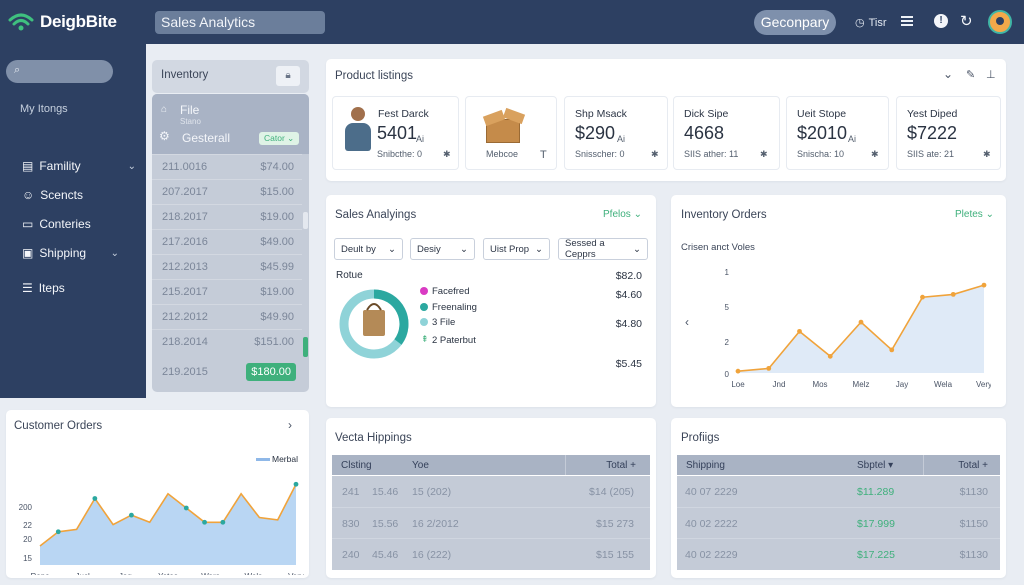 The width and height of the screenshot is (1024, 585). I want to click on table-row: 40 02 2222 $17.999 $1150, so click(838, 522).